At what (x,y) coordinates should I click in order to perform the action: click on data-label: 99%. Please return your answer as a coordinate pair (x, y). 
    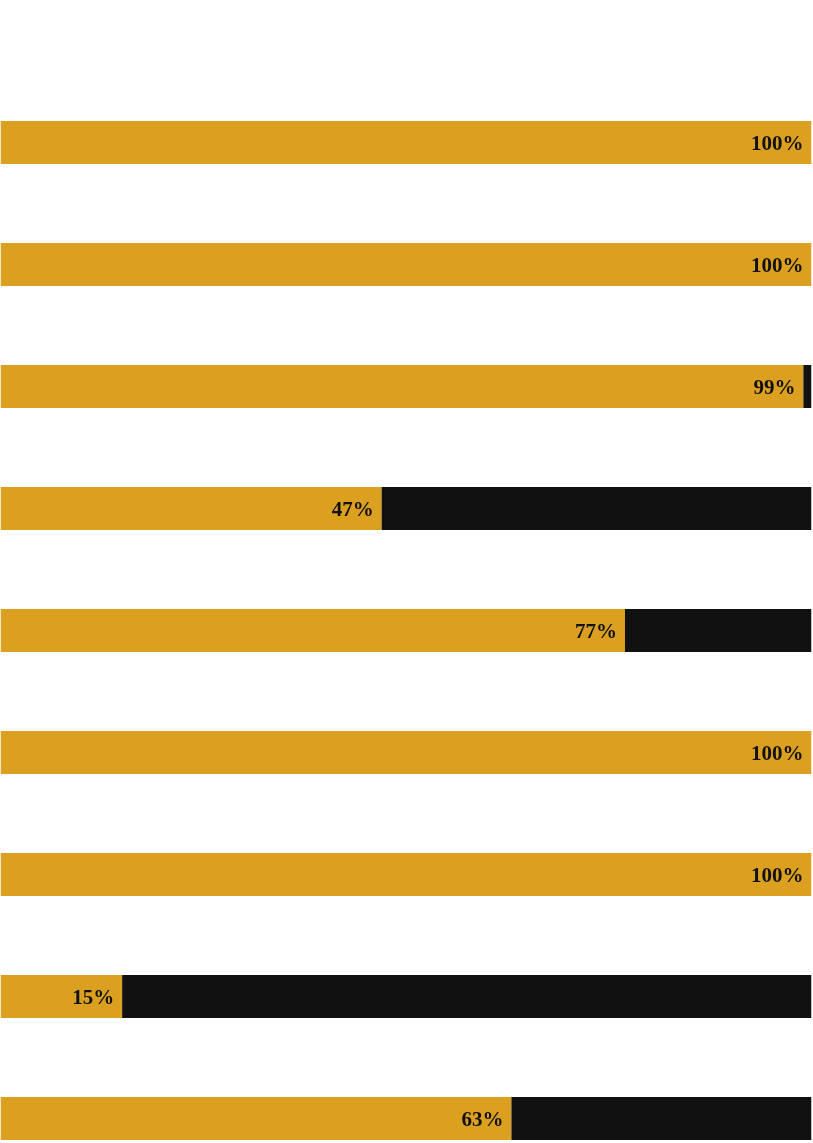
    Looking at the image, I should click on (774, 386).